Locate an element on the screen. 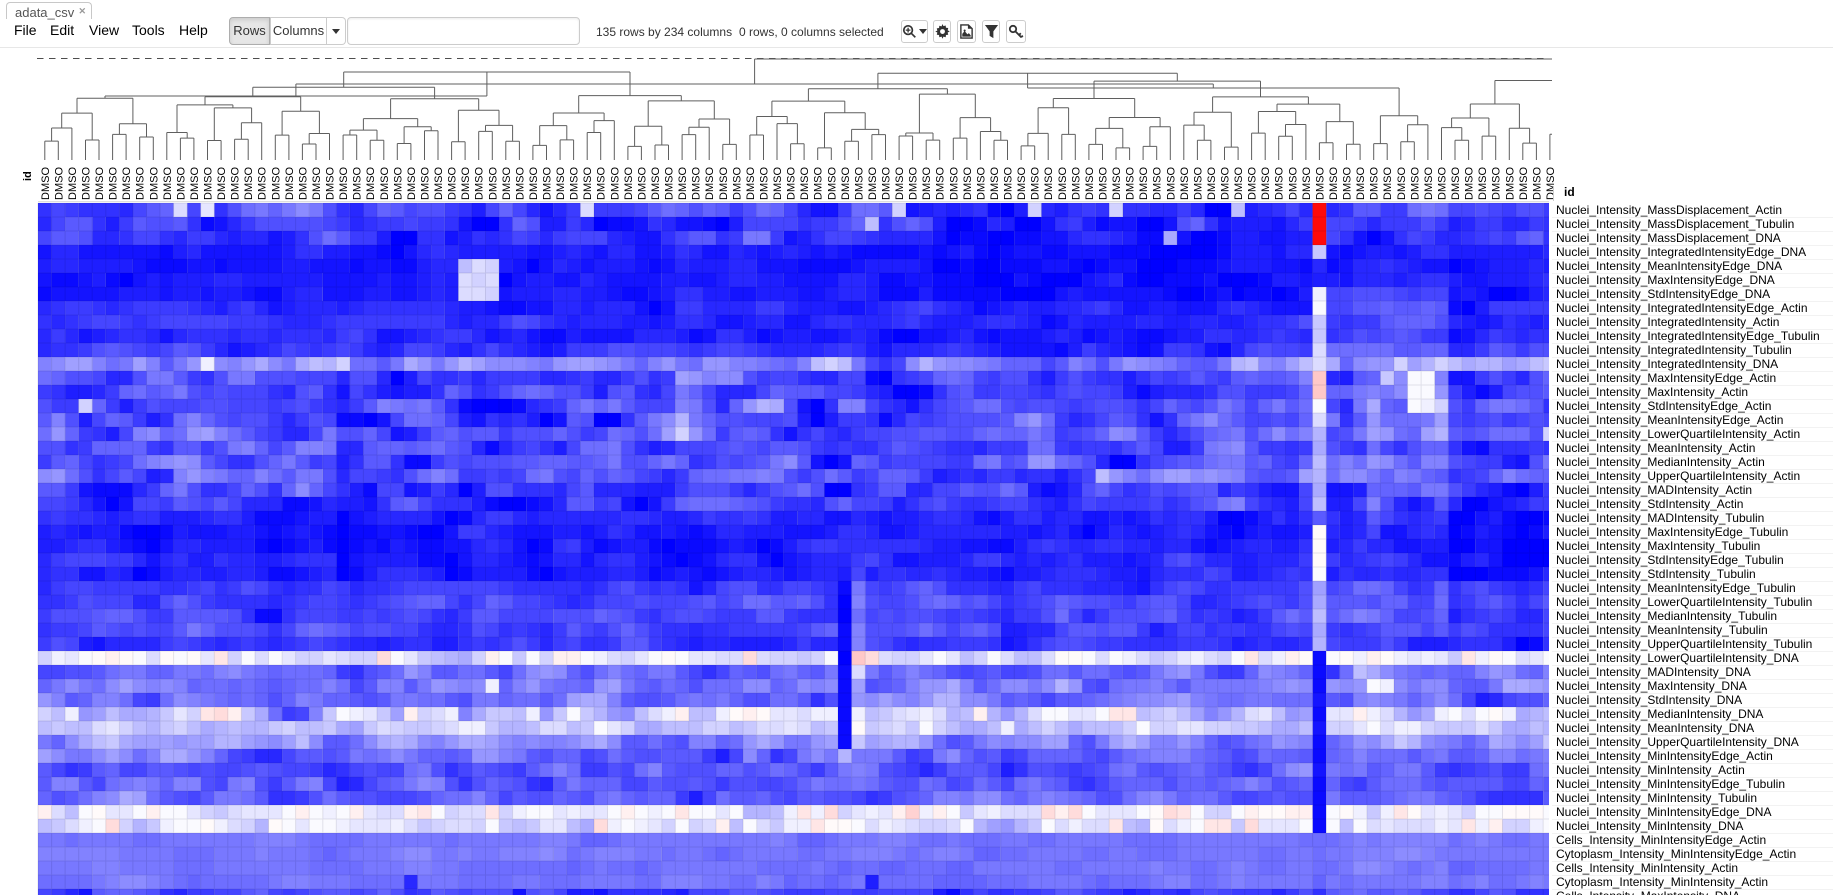 This screenshot has height=895, width=1833. svg-text:Cells_Intensity_MaxIntensity_D: Cells_Intensity_MaxIntensity_DNA is located at coordinates (1648, 892).